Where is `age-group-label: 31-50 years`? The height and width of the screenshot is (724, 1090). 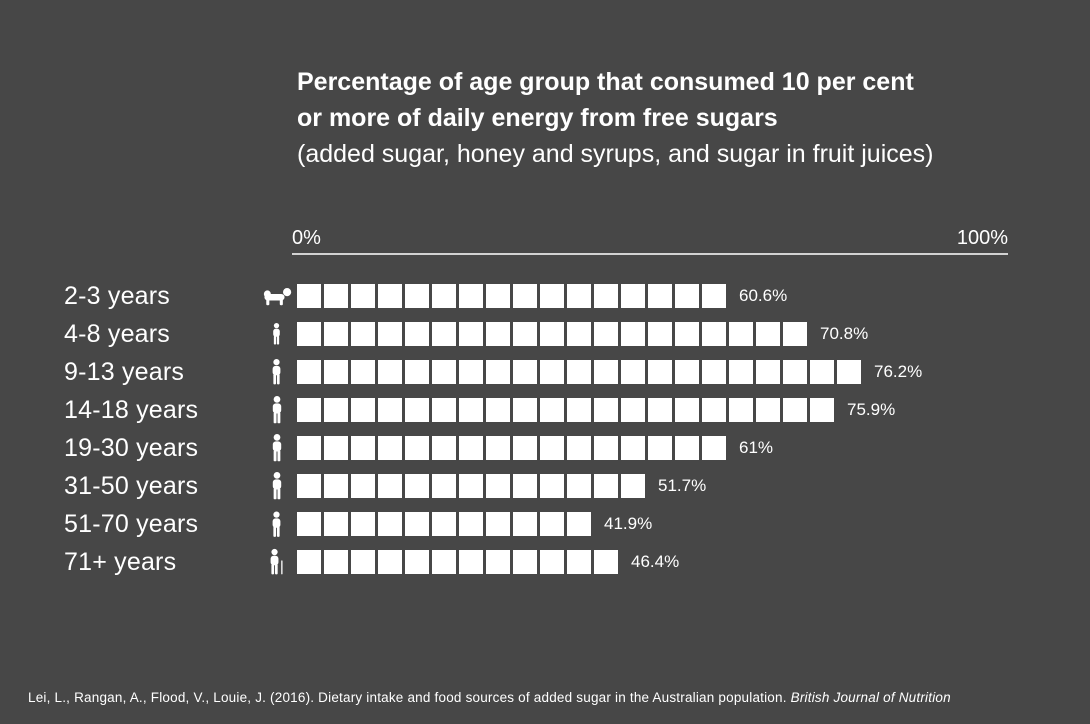
age-group-label: 31-50 years is located at coordinates (131, 485).